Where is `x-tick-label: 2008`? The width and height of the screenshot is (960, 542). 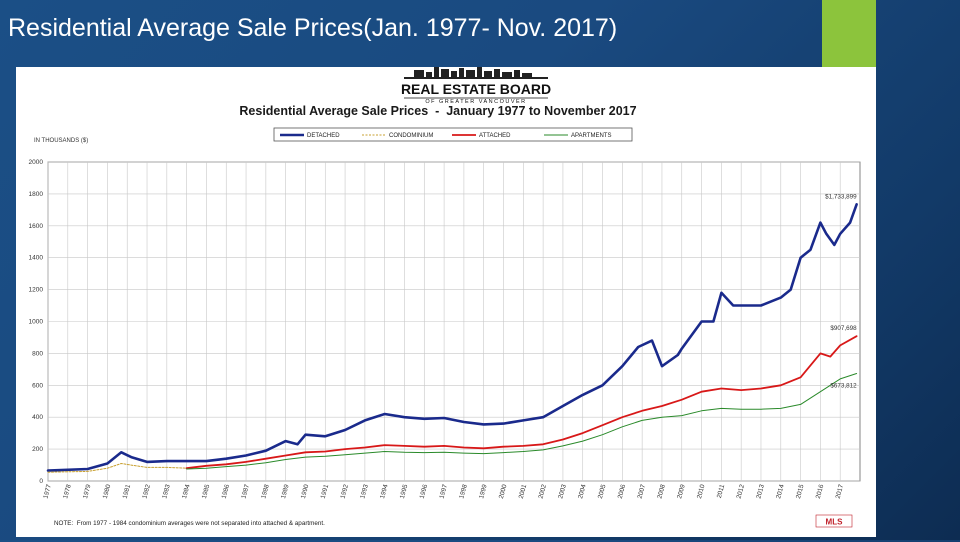 x-tick-label: 2008 is located at coordinates (661, 491).